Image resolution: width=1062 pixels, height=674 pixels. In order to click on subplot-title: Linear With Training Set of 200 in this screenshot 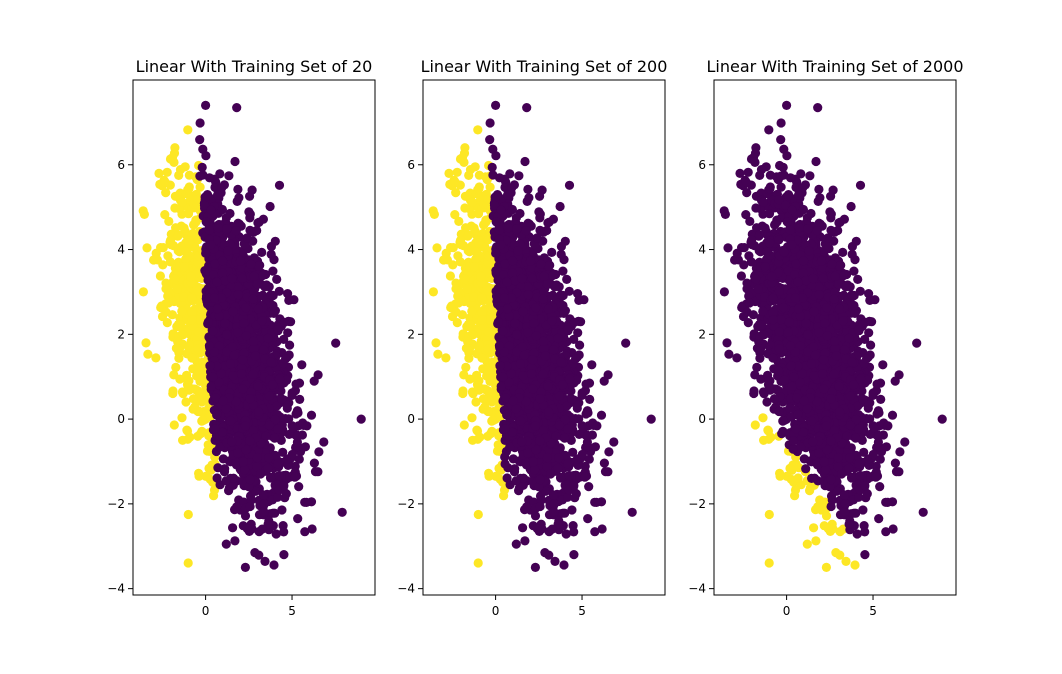, I will do `click(544, 66)`.